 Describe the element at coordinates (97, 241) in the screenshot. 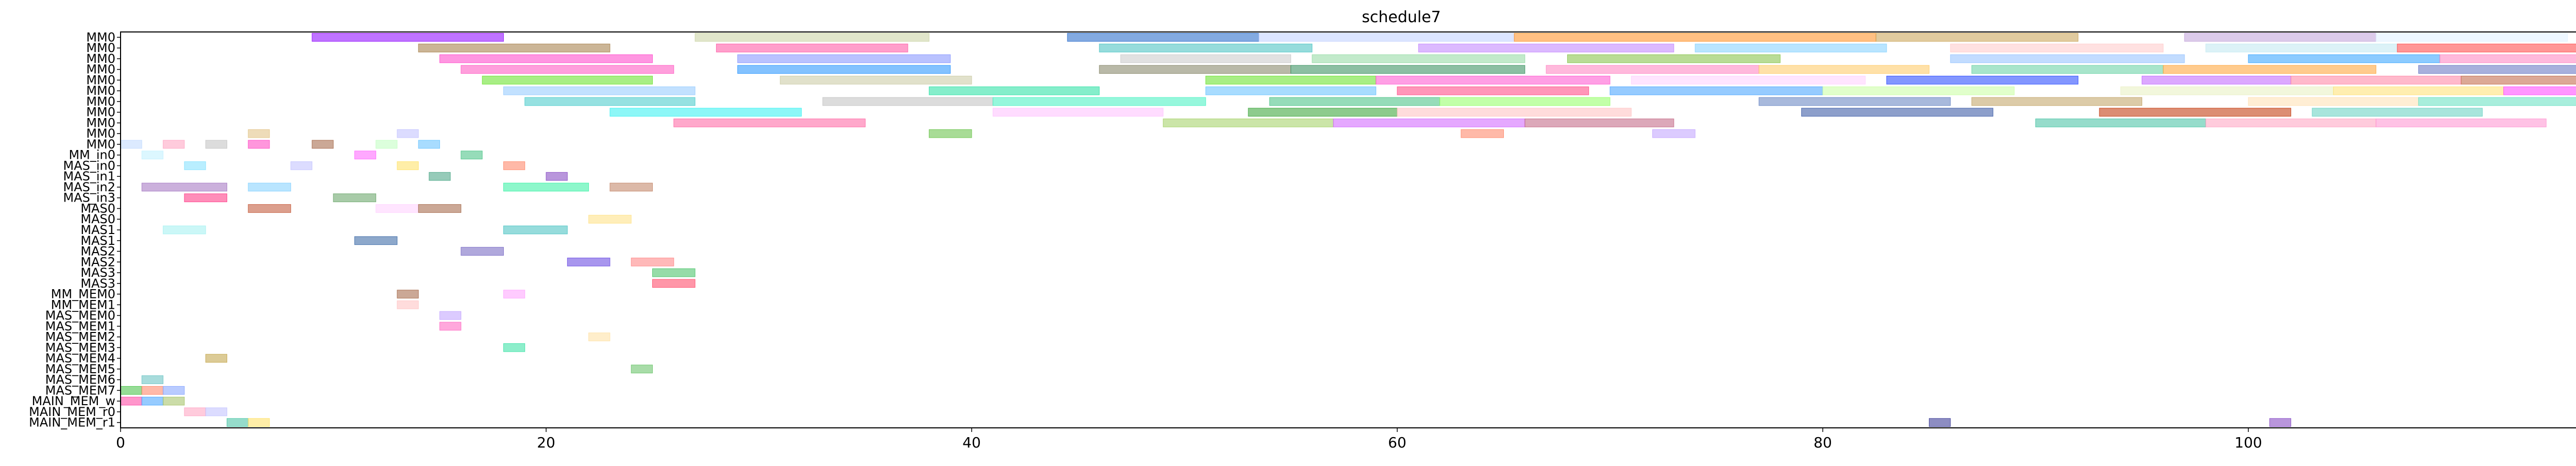

I see `y-tick-label: MAS1` at that location.